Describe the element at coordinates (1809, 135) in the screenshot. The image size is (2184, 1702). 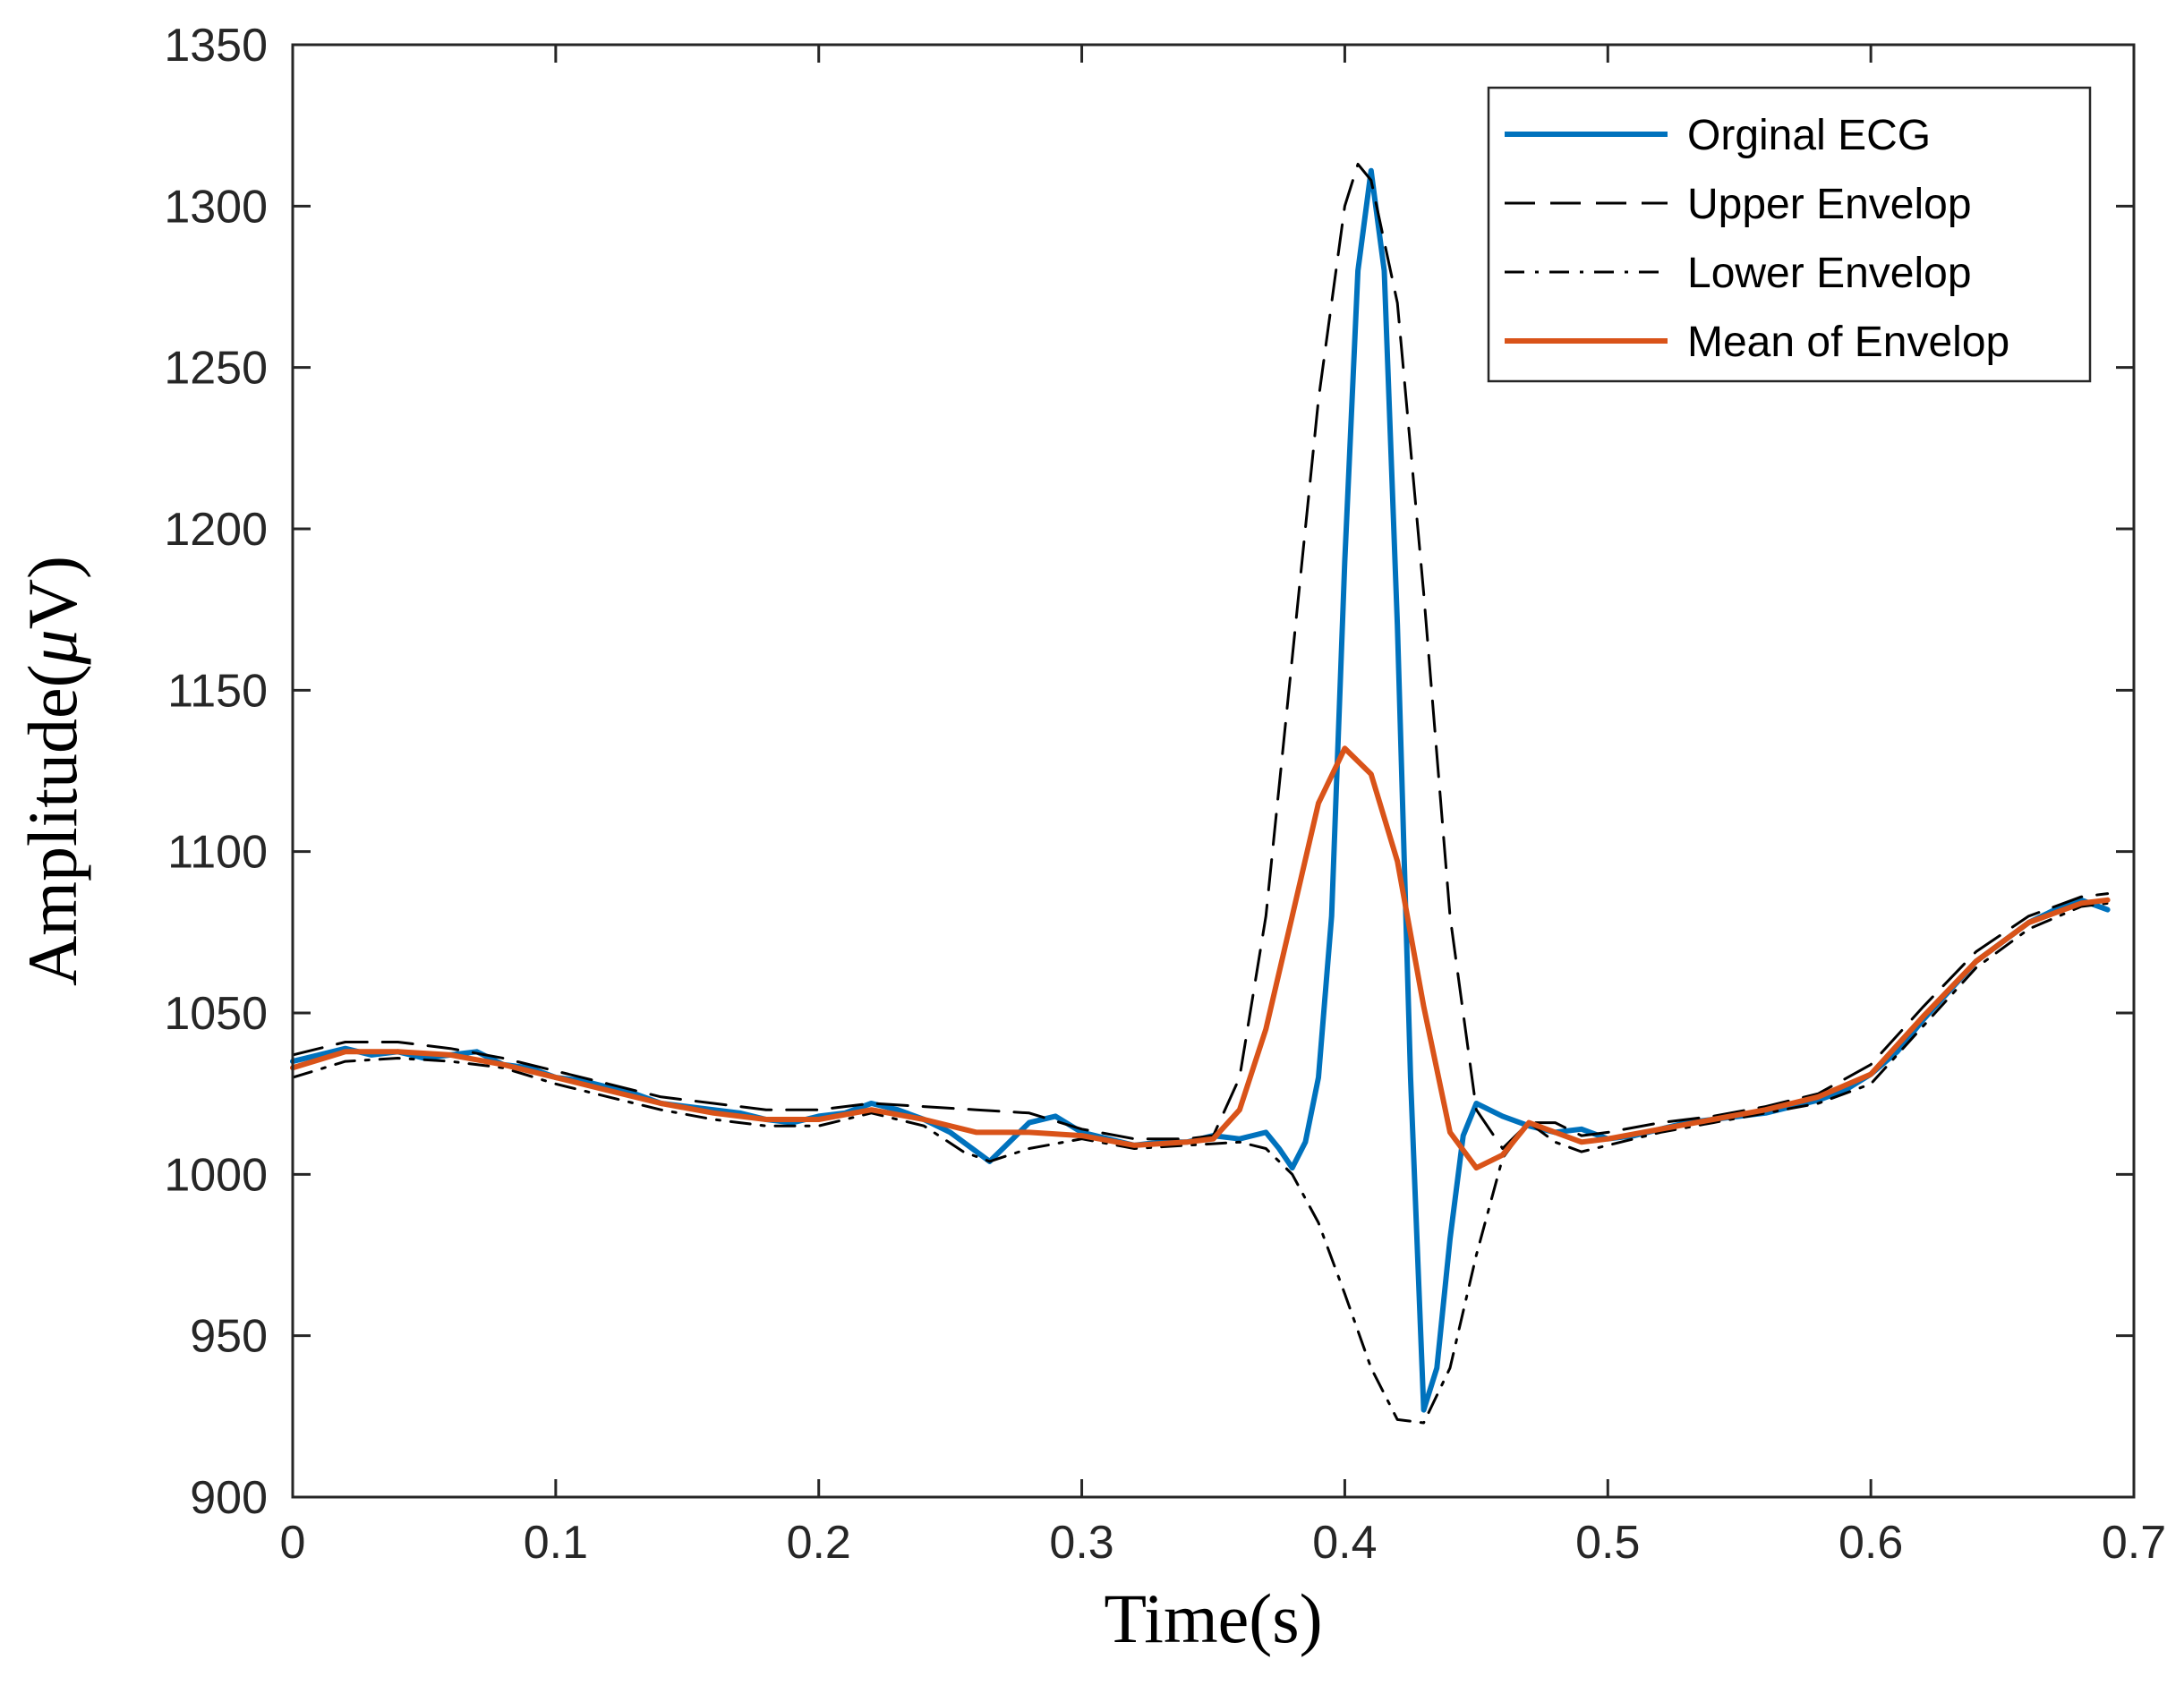
I see `legend-label-original-ecg: Orginal ECG` at that location.